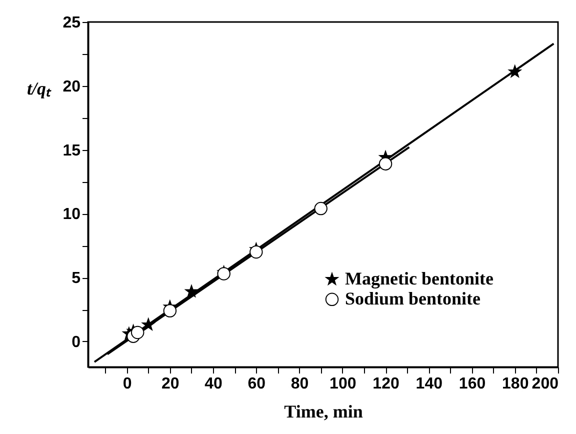 This screenshot has width=576, height=434. What do you see at coordinates (127, 384) in the screenshot?
I see `x-tick-label: 0` at bounding box center [127, 384].